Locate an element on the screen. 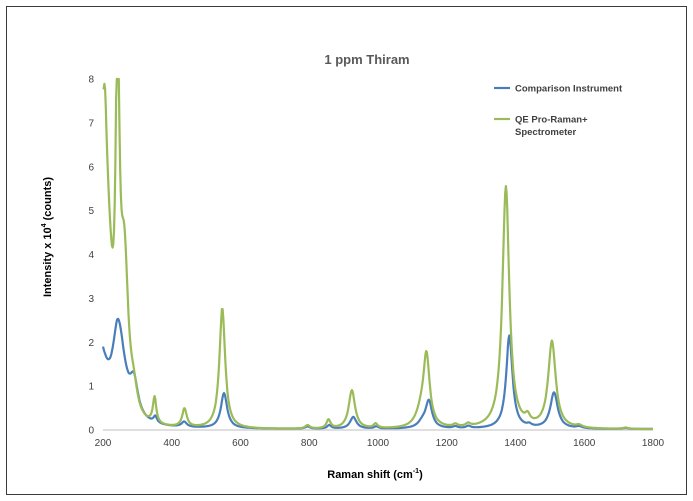 Image resolution: width=693 pixels, height=501 pixels. legend-label-qepro-line2: Spectrometer is located at coordinates (546, 132).